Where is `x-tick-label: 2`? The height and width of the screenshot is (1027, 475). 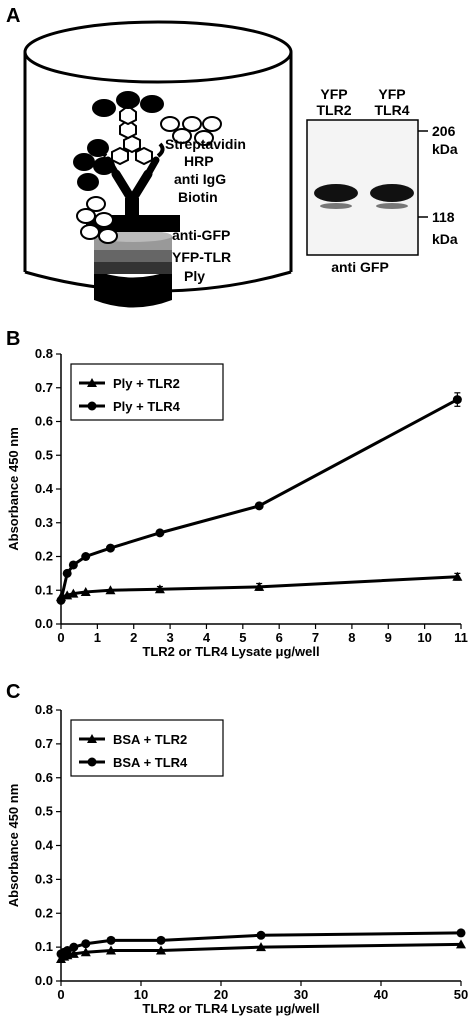
x-tick-label: 2 is located at coordinates (133, 637).